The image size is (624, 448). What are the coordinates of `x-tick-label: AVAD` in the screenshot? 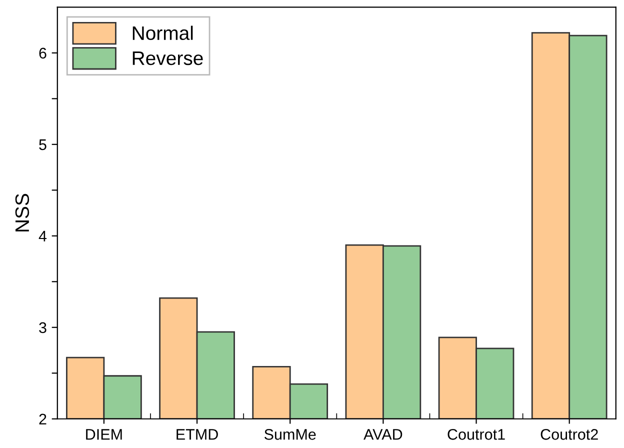 It's located at (383, 434).